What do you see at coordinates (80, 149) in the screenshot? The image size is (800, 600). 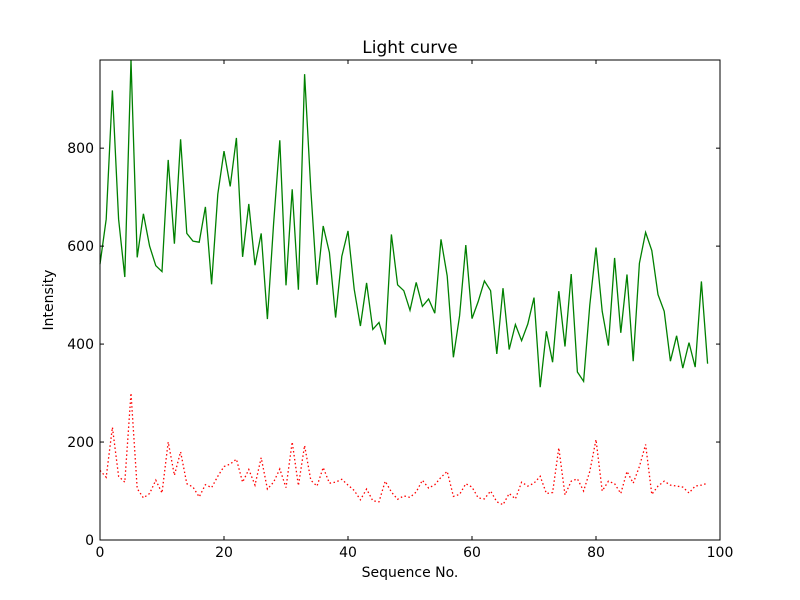 I see `y-tick-label: 800` at bounding box center [80, 149].